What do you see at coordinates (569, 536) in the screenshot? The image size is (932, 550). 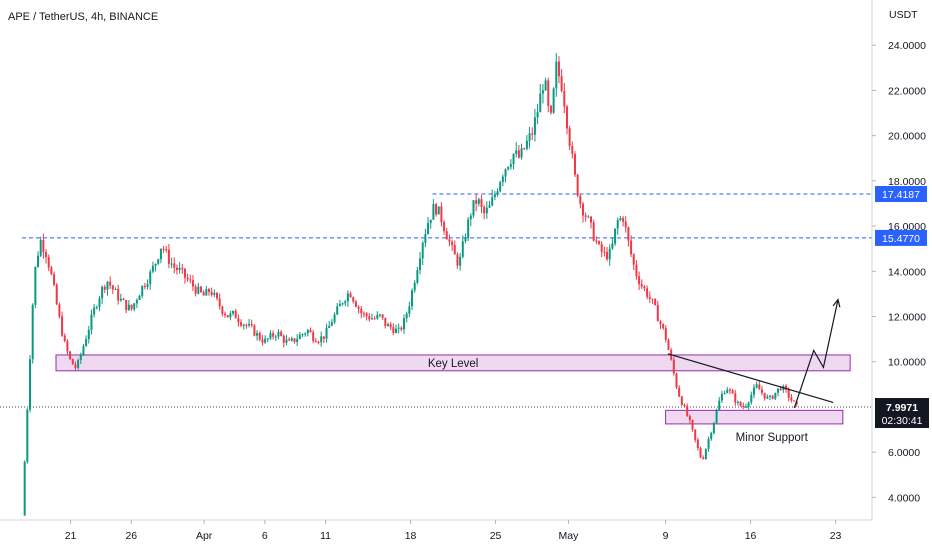 I see `x-tick-label: May` at bounding box center [569, 536].